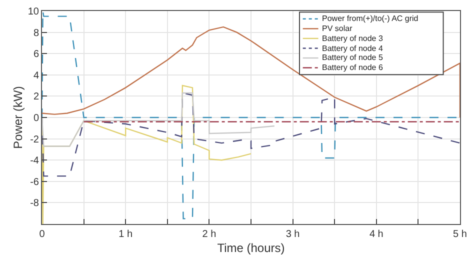 The width and height of the screenshot is (474, 262). I want to click on y-tick-label: -8, so click(35, 204).